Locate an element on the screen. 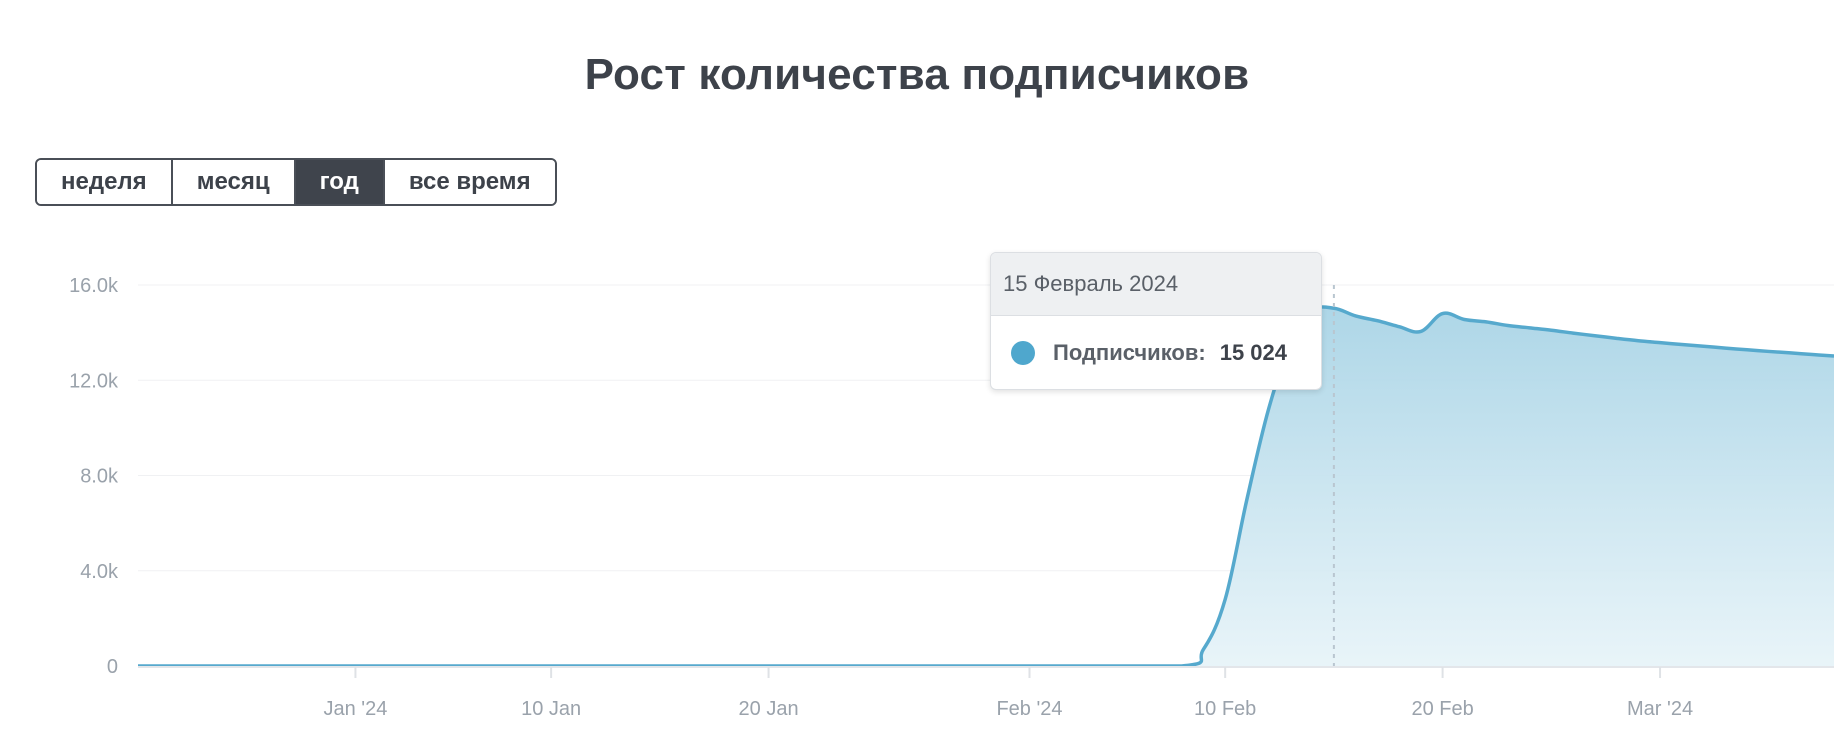 This screenshot has height=734, width=1834. x-tick-label: 10 Feb is located at coordinates (1225, 709).